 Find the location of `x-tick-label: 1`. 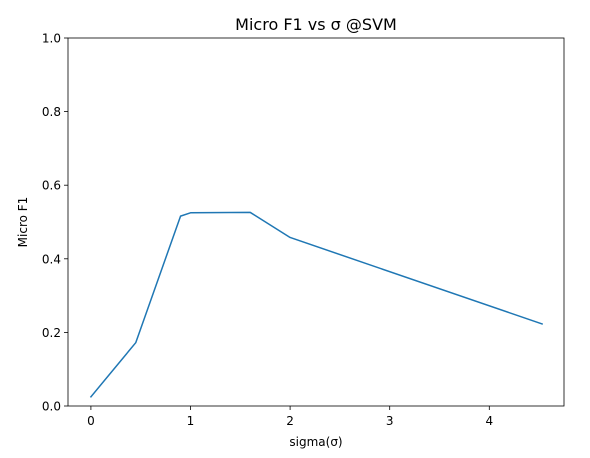

x-tick-label: 1 is located at coordinates (191, 421).